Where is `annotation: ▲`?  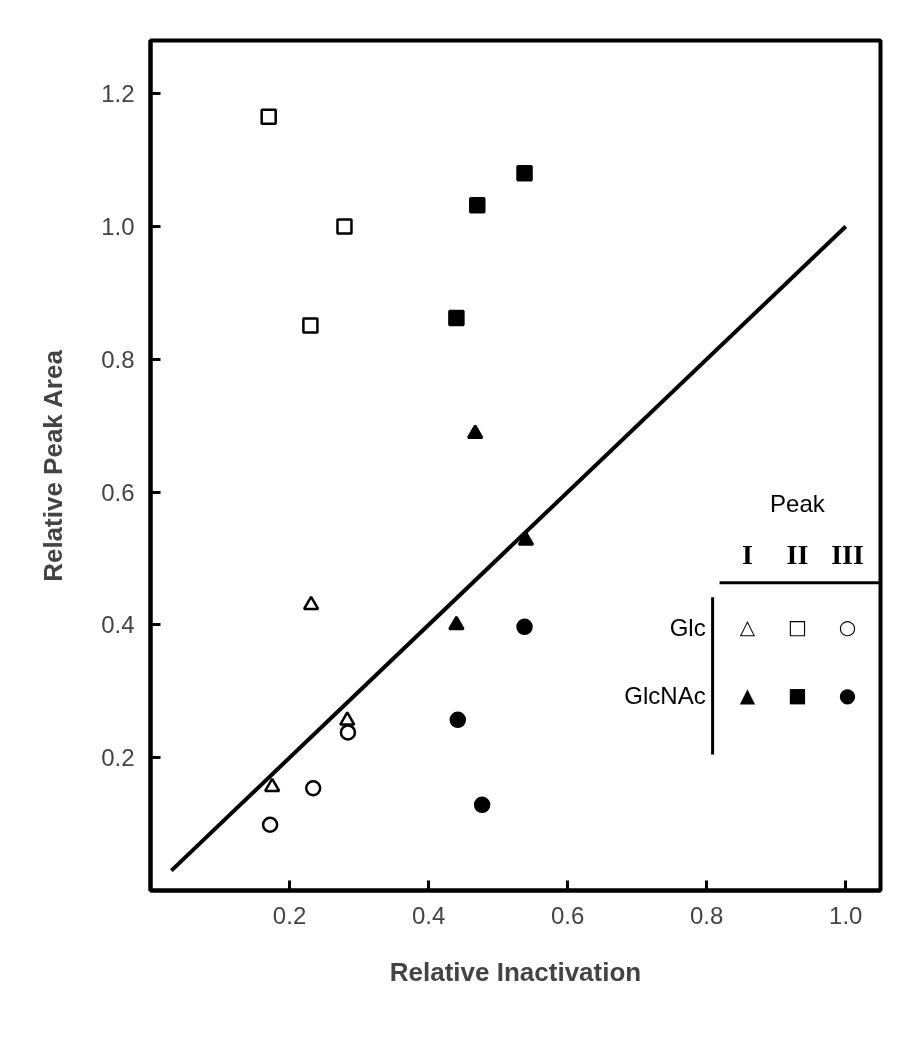 annotation: ▲ is located at coordinates (747, 695).